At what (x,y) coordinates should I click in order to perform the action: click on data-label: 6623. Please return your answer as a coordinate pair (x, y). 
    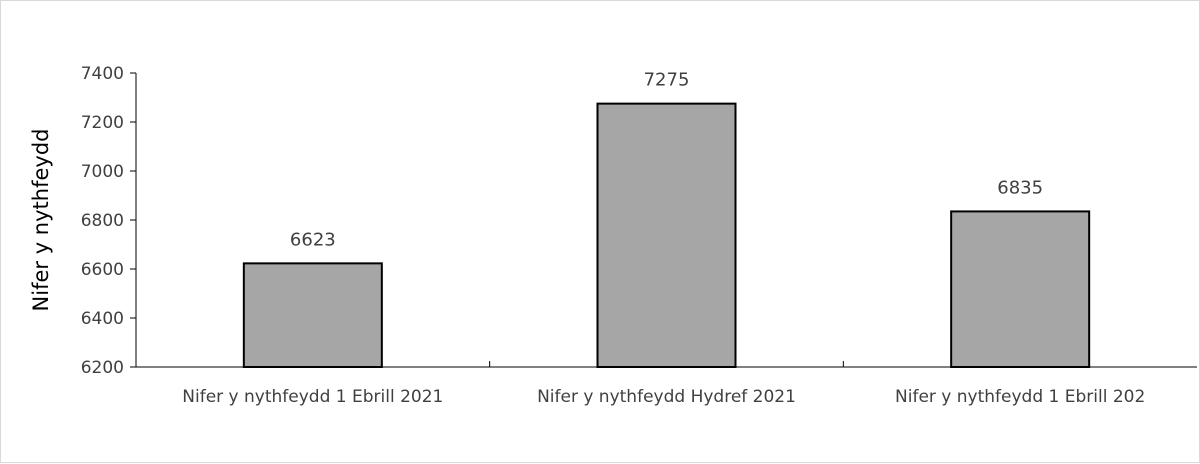
    Looking at the image, I should click on (313, 239).